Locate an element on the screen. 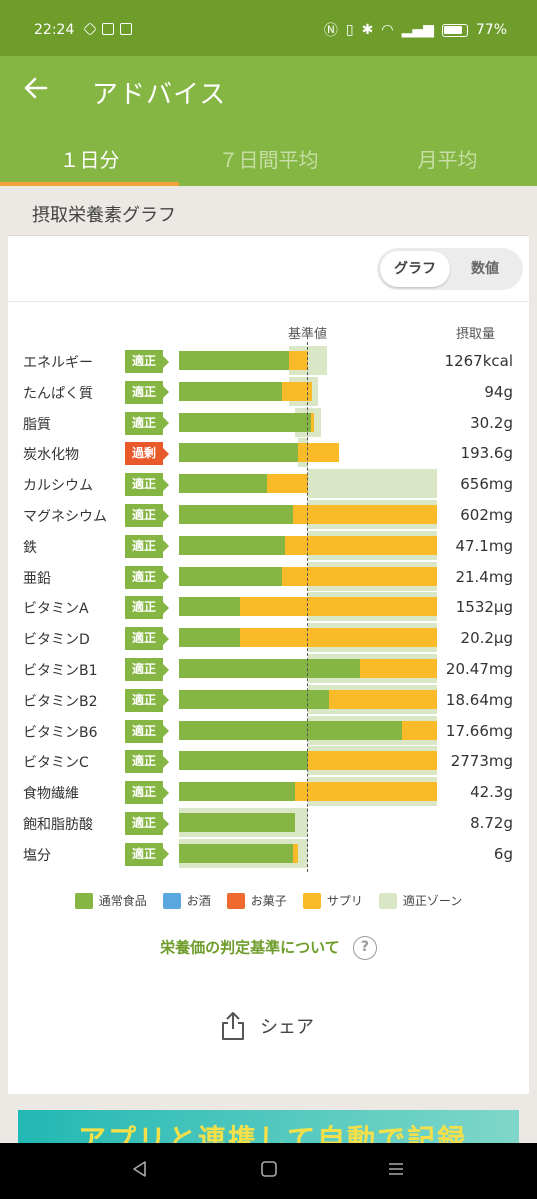 This screenshot has width=537, height=1199. nutrient-name: 亜鉛 is located at coordinates (37, 578).